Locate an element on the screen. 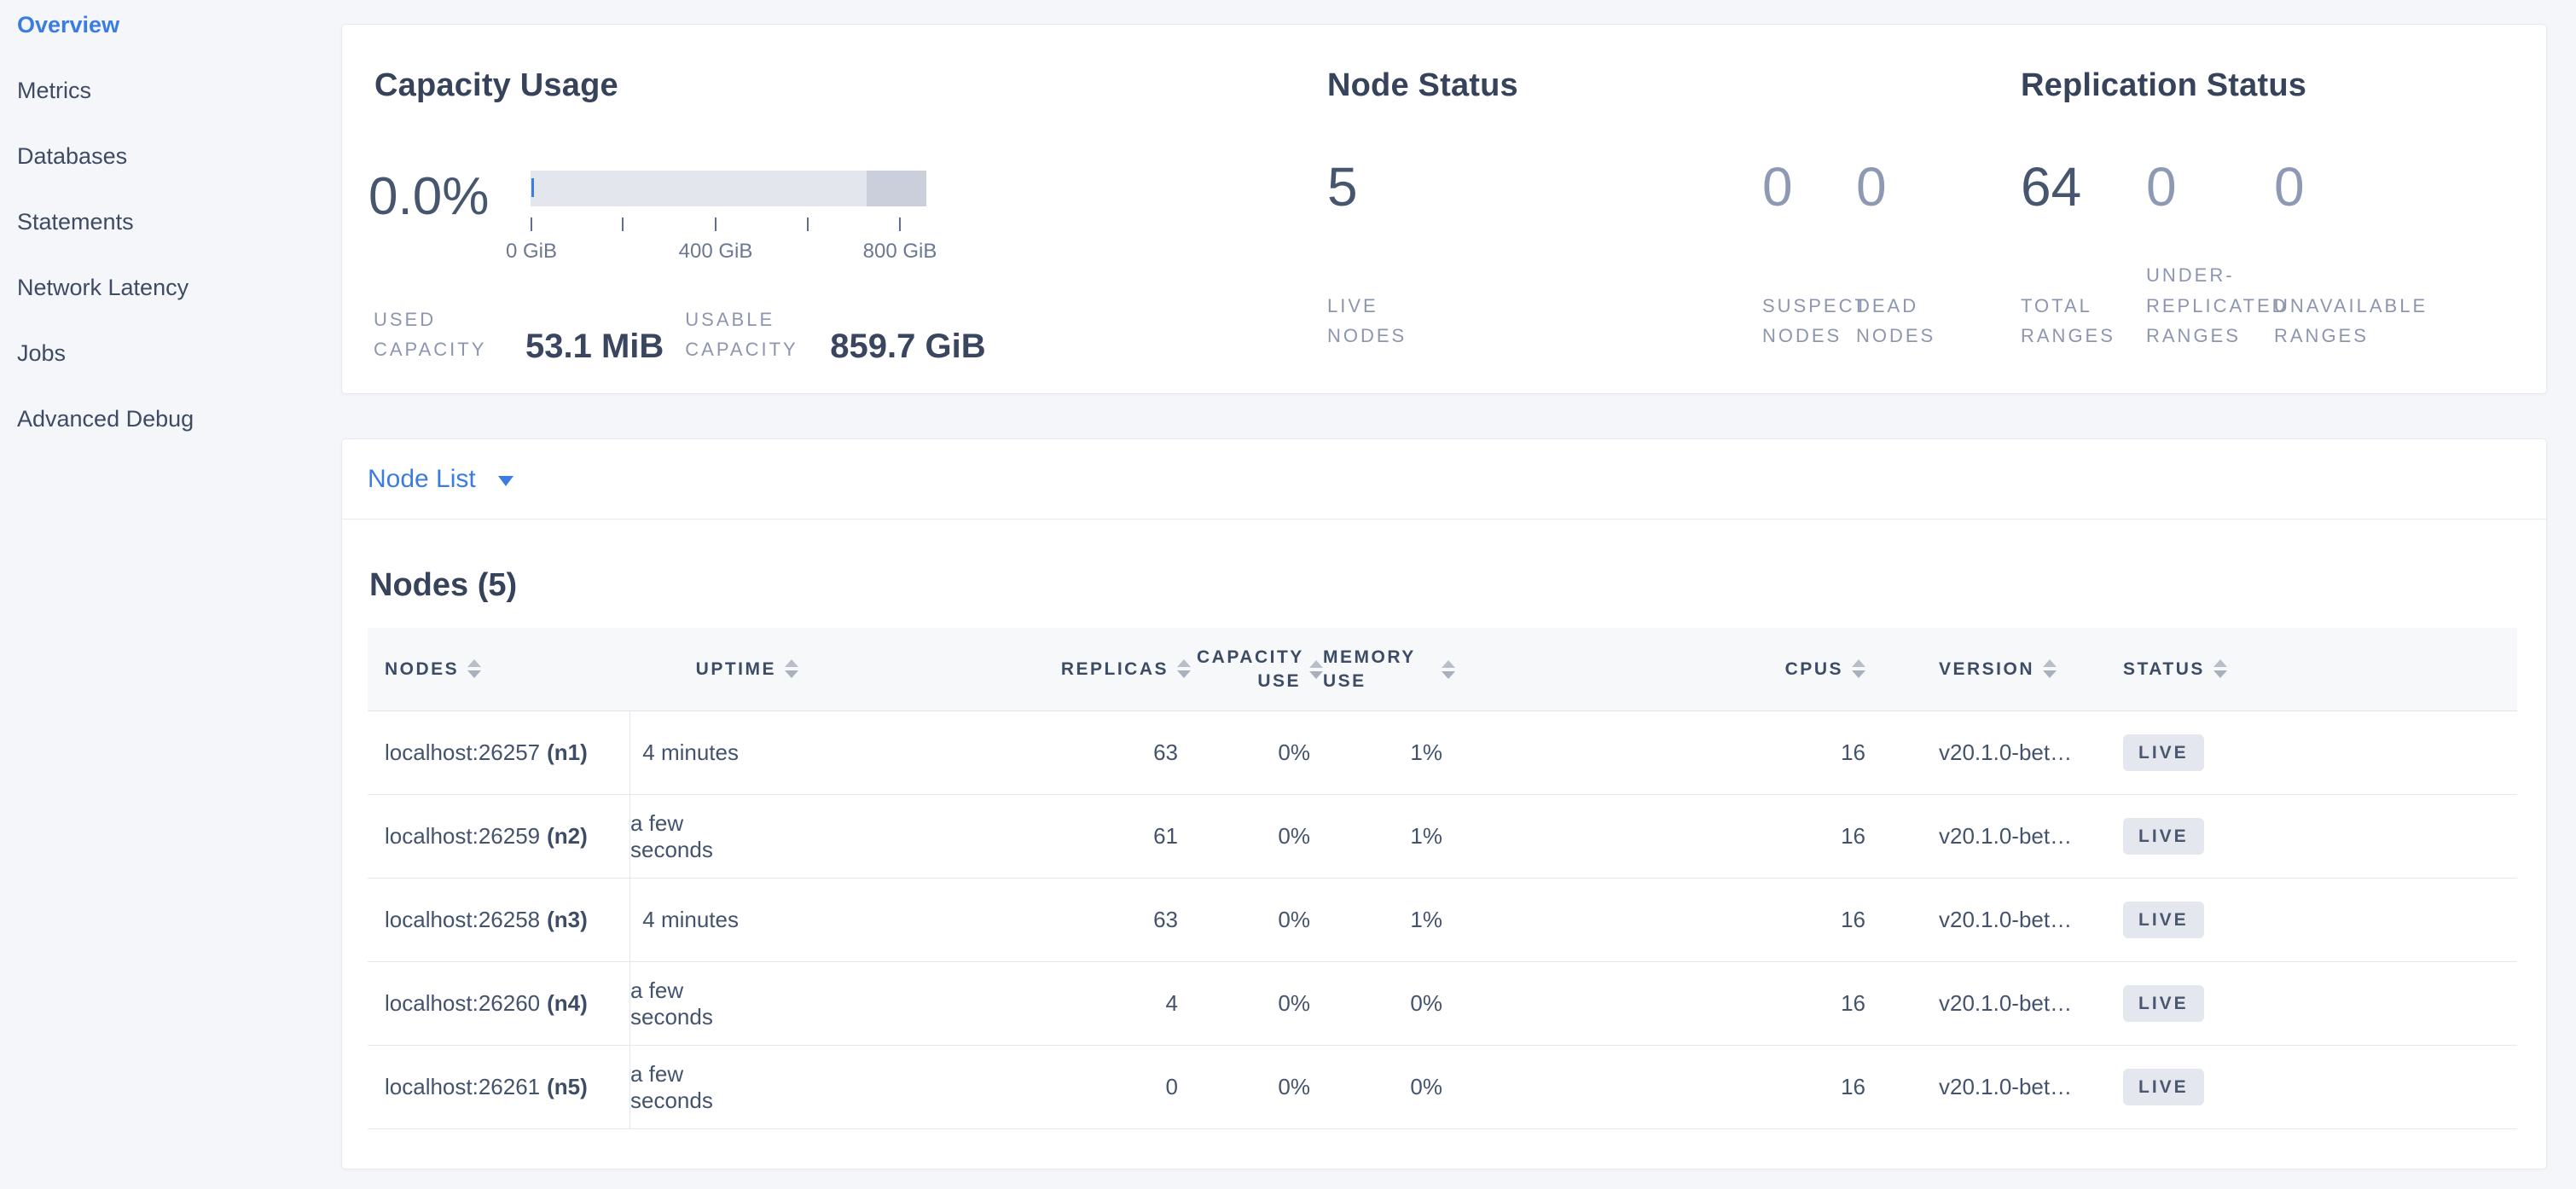 The width and height of the screenshot is (2576, 1189). under-replicated-ranges-stat: 0 UNDER-REPLICATED RANGES is located at coordinates (2216, 255).